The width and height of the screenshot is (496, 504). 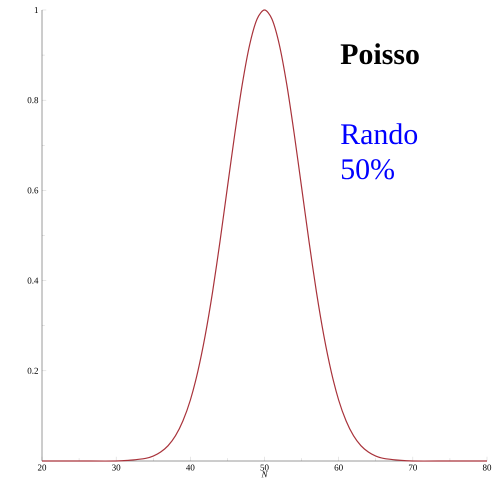 What do you see at coordinates (379, 53) in the screenshot?
I see `annotation: Poisso` at bounding box center [379, 53].